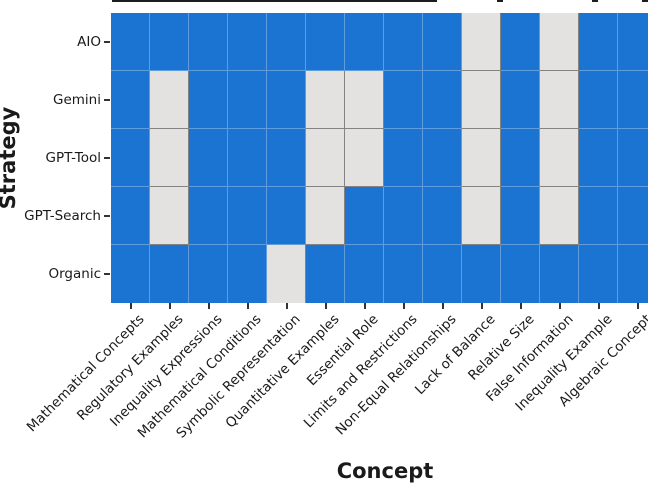 The width and height of the screenshot is (648, 500). I want to click on y-tick-label: Gemini, so click(77, 100).